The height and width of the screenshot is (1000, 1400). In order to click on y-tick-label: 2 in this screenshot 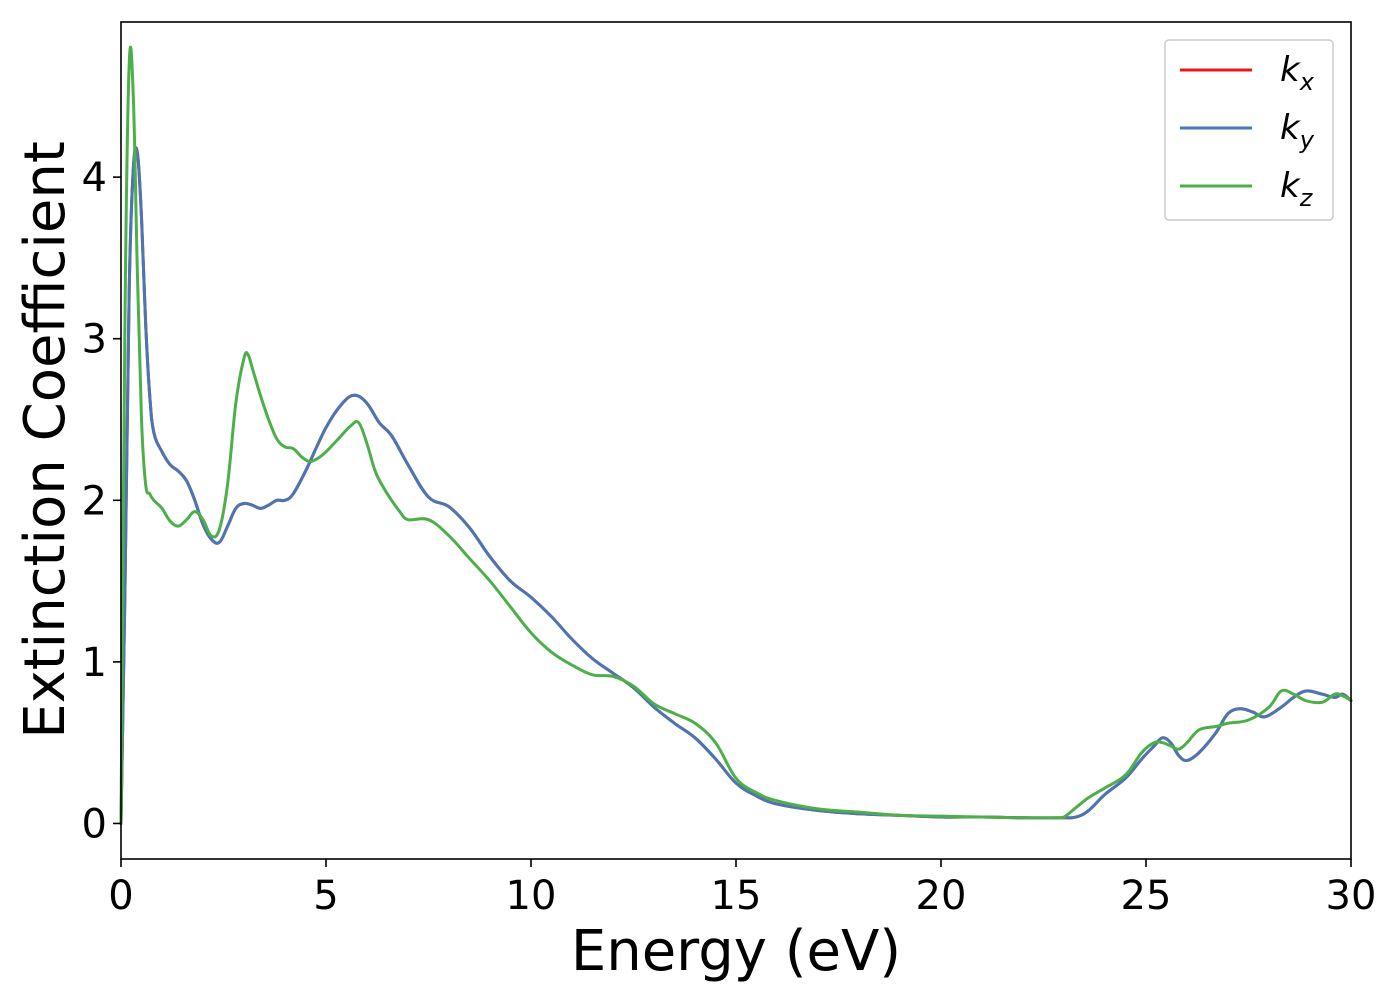, I will do `click(94, 501)`.